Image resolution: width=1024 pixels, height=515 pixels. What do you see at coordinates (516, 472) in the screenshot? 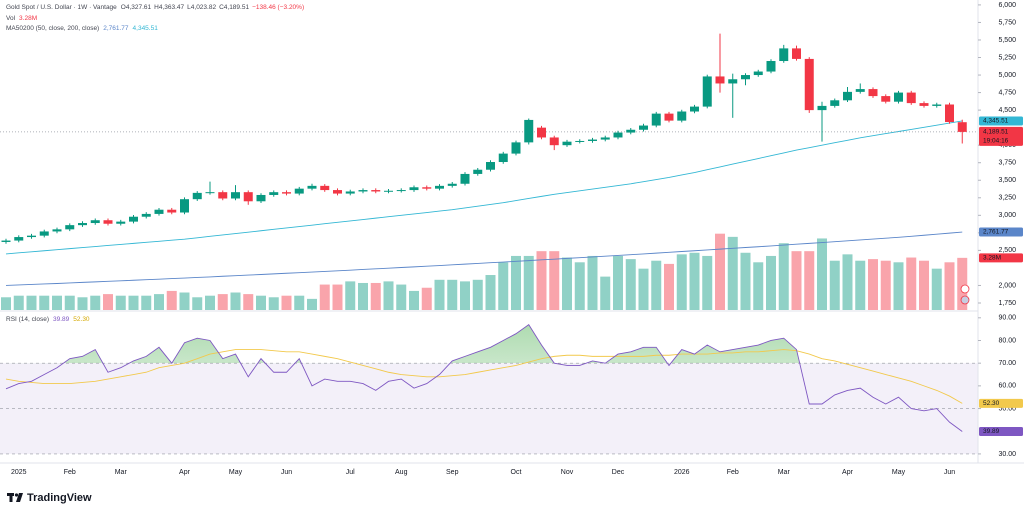
I see `x-tick-label: Oct` at bounding box center [516, 472].